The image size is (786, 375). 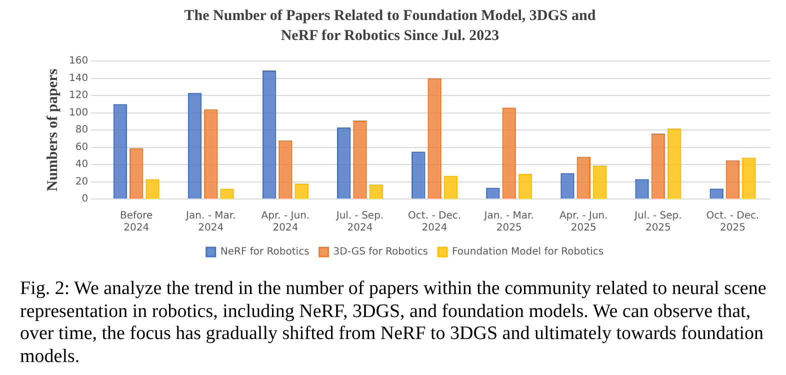 What do you see at coordinates (733, 222) in the screenshot?
I see `x-tick-label: Oct. - Dec. 2025` at bounding box center [733, 222].